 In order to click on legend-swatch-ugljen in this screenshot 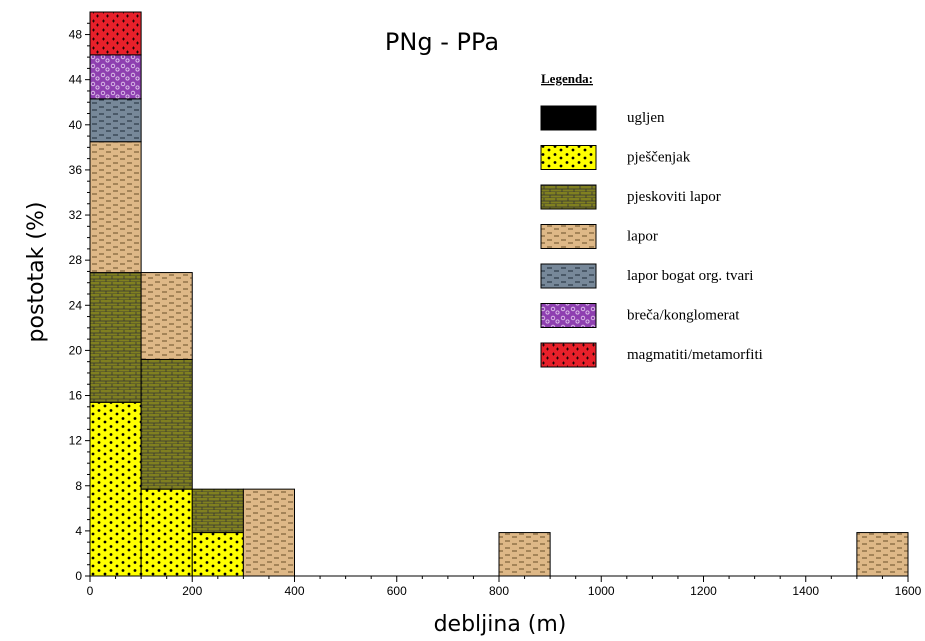, I will do `click(568, 118)`.